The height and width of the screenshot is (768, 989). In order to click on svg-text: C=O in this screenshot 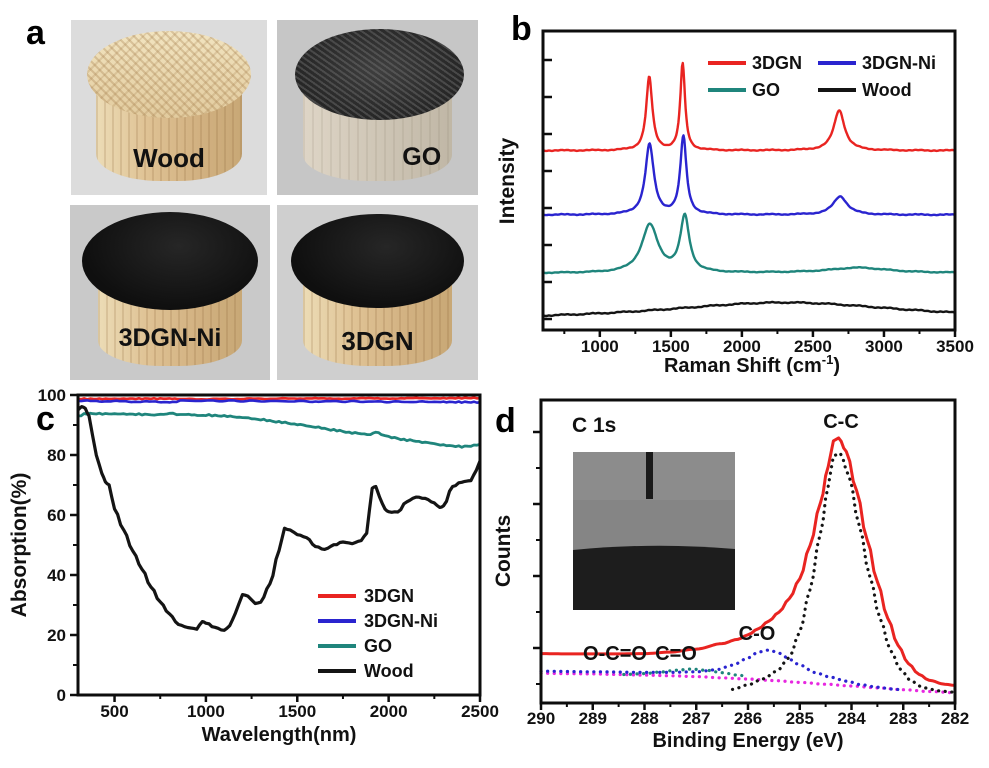, I will do `click(676, 654)`.